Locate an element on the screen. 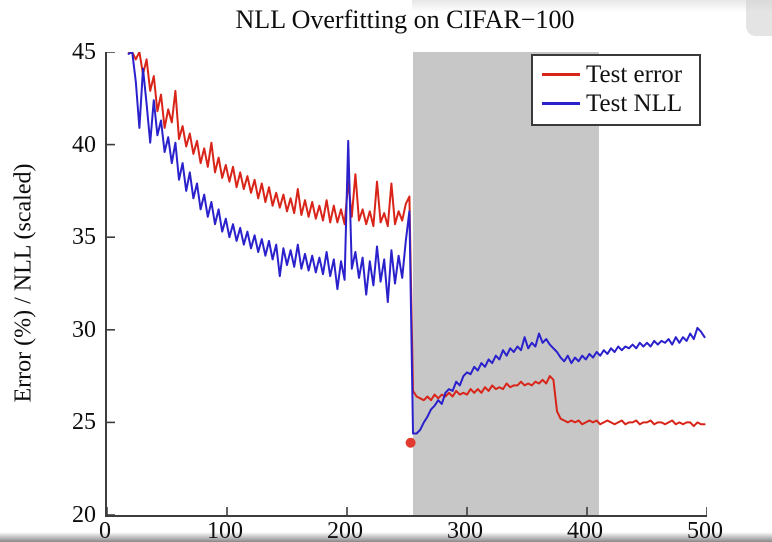 The height and width of the screenshot is (542, 772). chart-title: NLL Overfitting on CIFAR−100 is located at coordinates (405, 19).